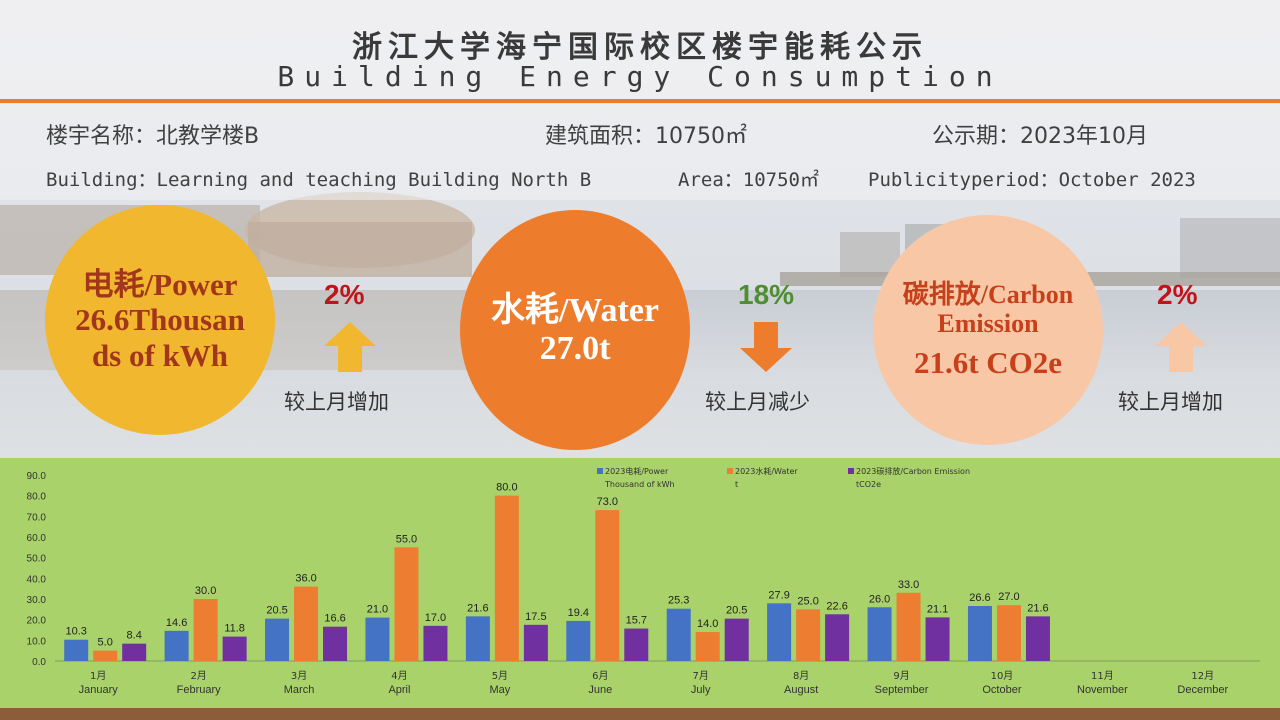 This screenshot has width=1280, height=720. What do you see at coordinates (99, 690) in the screenshot?
I see `x-tick-label-en: January` at bounding box center [99, 690].